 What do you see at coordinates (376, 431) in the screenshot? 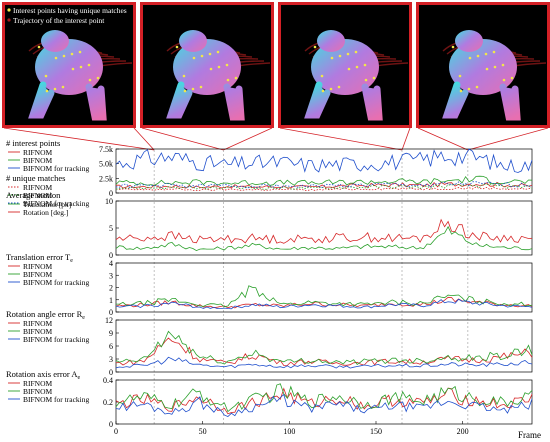
I see `x-tick-label: 150` at bounding box center [376, 431].